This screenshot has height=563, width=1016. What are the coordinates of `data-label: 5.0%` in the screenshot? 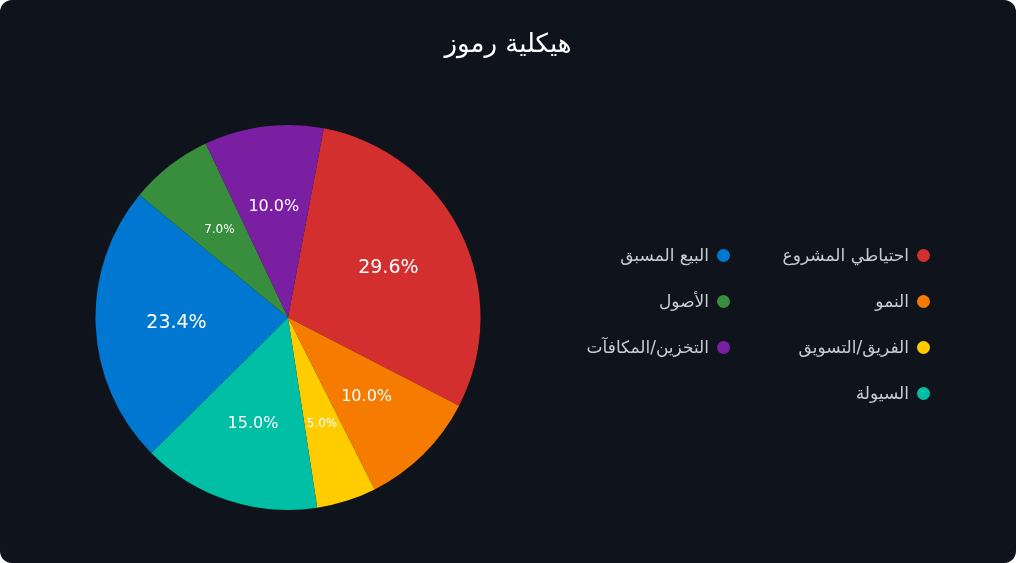 It's located at (322, 422).